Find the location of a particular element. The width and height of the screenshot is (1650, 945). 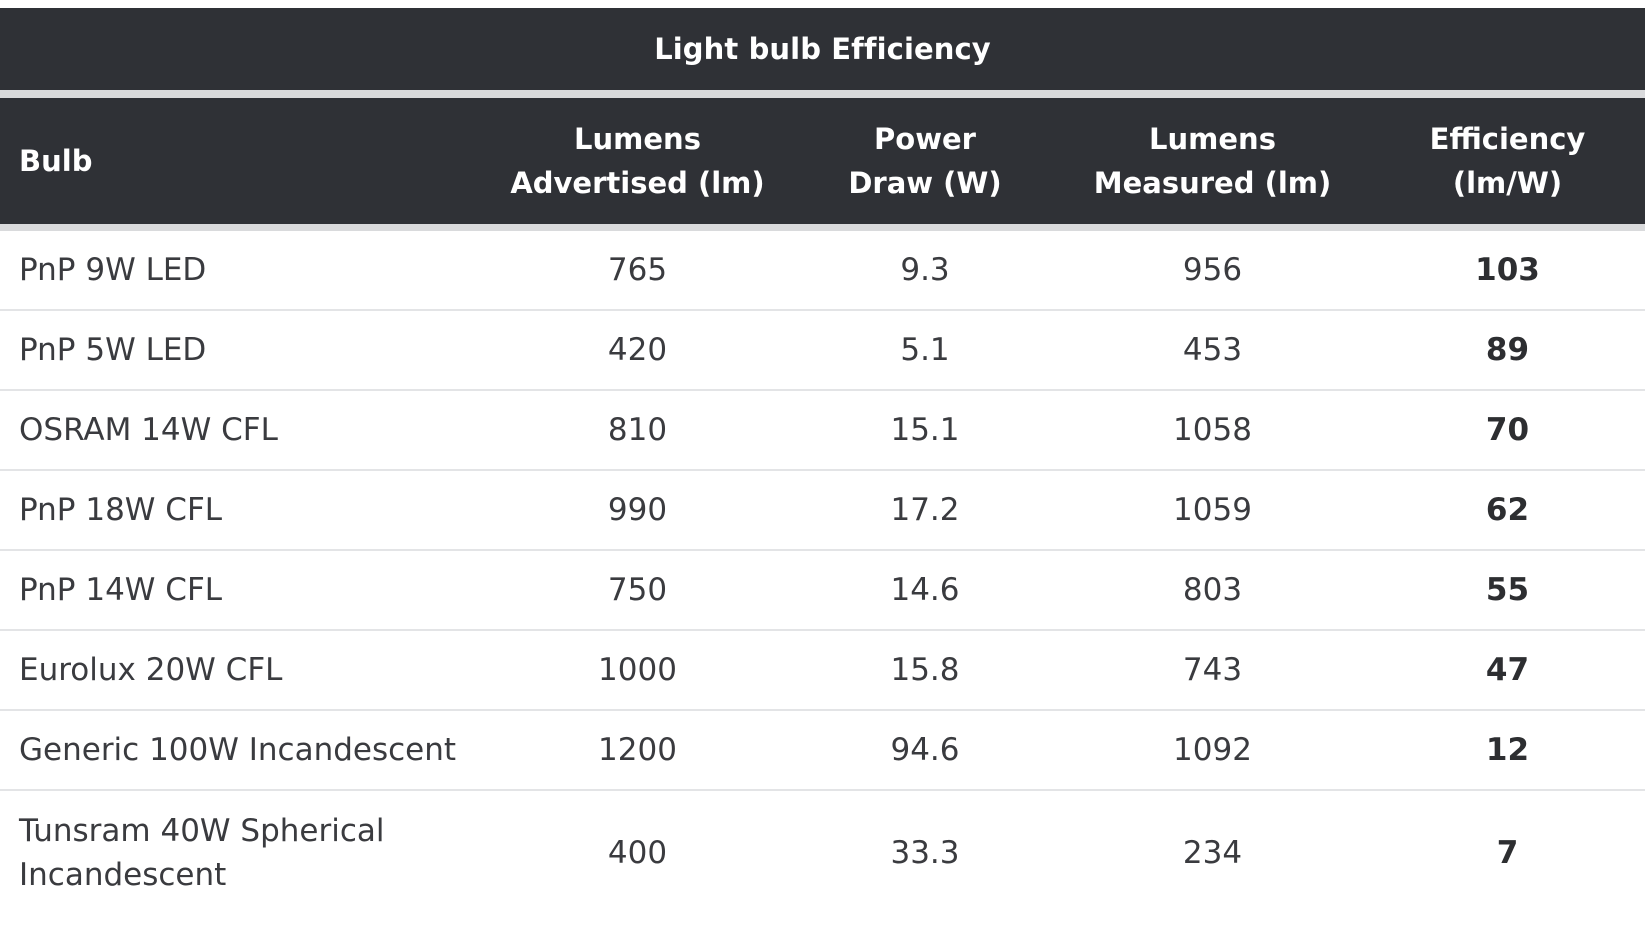

lumens-measured-cell: 956 is located at coordinates (1212, 270).